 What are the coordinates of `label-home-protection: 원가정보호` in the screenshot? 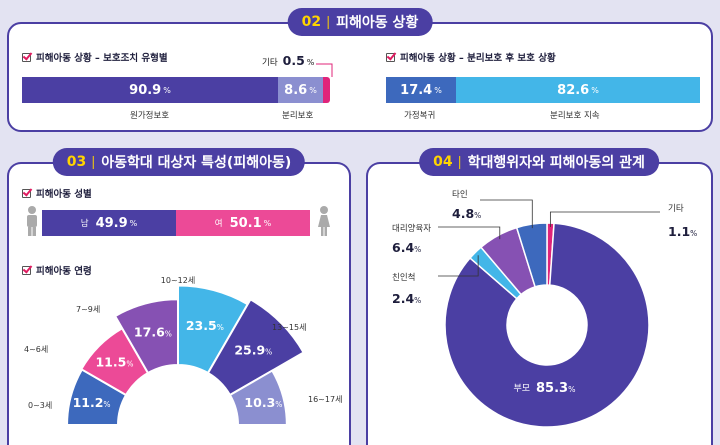 It's located at (150, 116).